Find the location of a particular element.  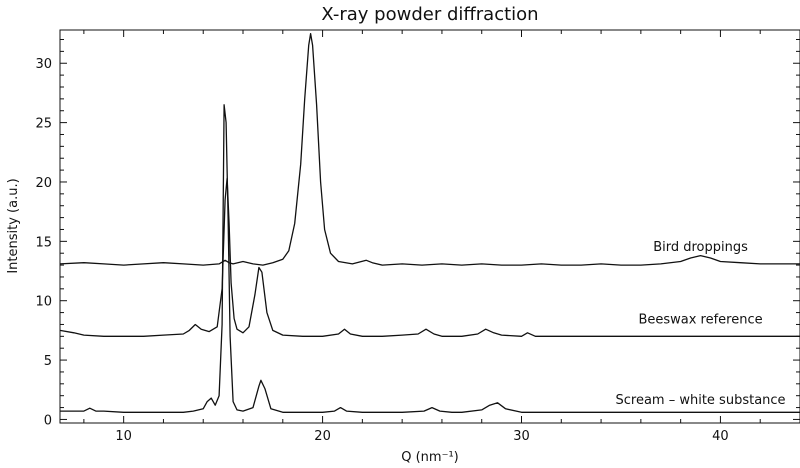

series-label-scream-white-substance: Scream – white substance is located at coordinates (701, 400).